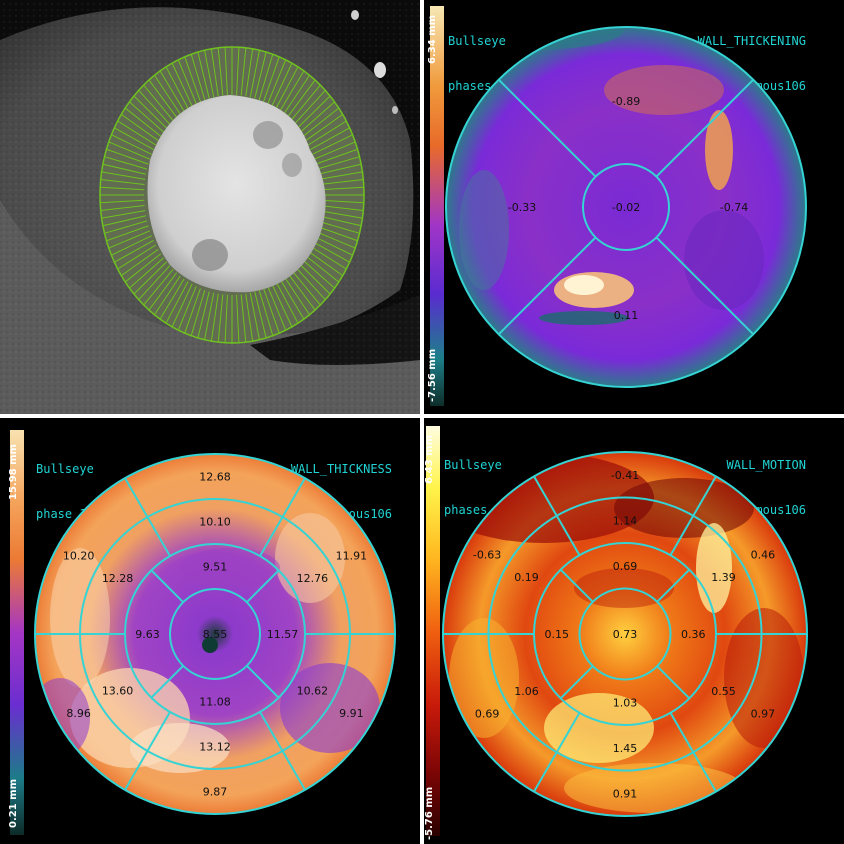  I want to click on segment-value-basal-6: -0.63, so click(487, 554).